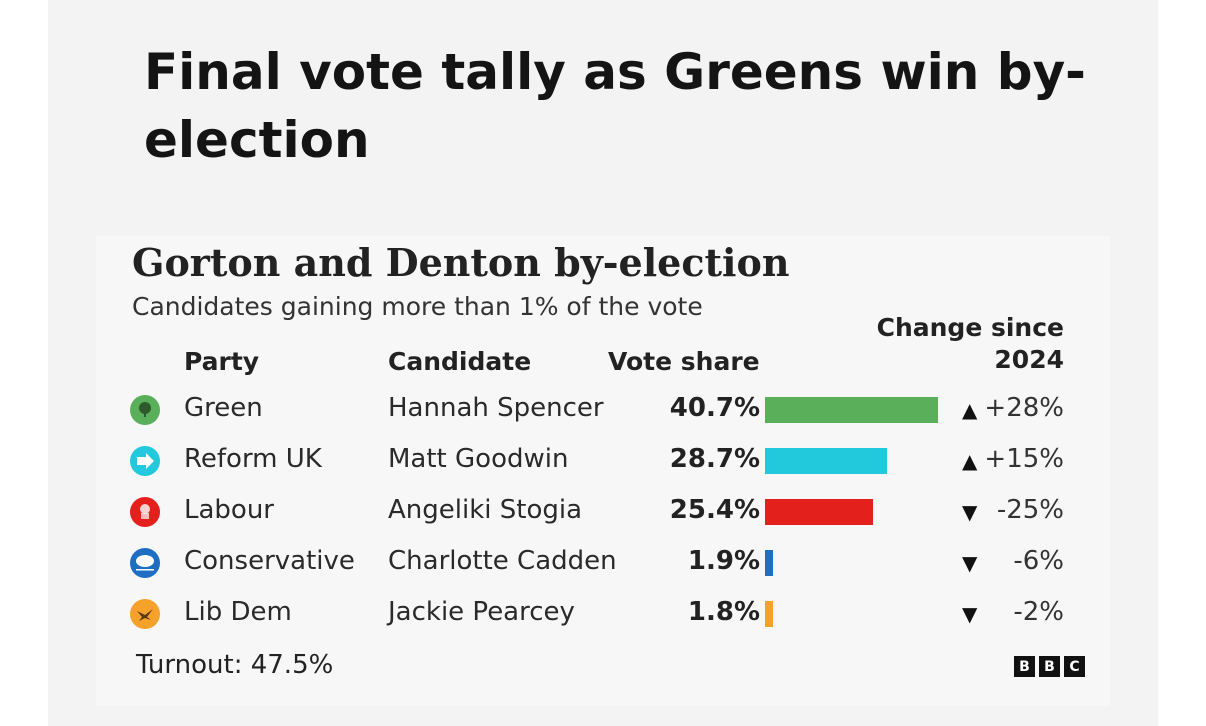  What do you see at coordinates (478, 459) in the screenshot?
I see `candidate-name: Matt Goodwin` at bounding box center [478, 459].